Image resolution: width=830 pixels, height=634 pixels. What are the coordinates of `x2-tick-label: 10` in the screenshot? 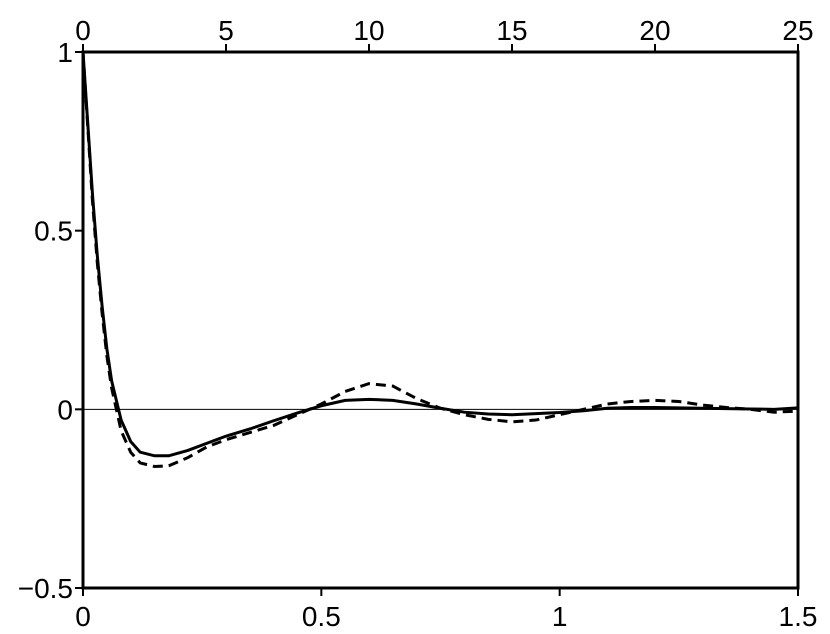 It's located at (368, 30).